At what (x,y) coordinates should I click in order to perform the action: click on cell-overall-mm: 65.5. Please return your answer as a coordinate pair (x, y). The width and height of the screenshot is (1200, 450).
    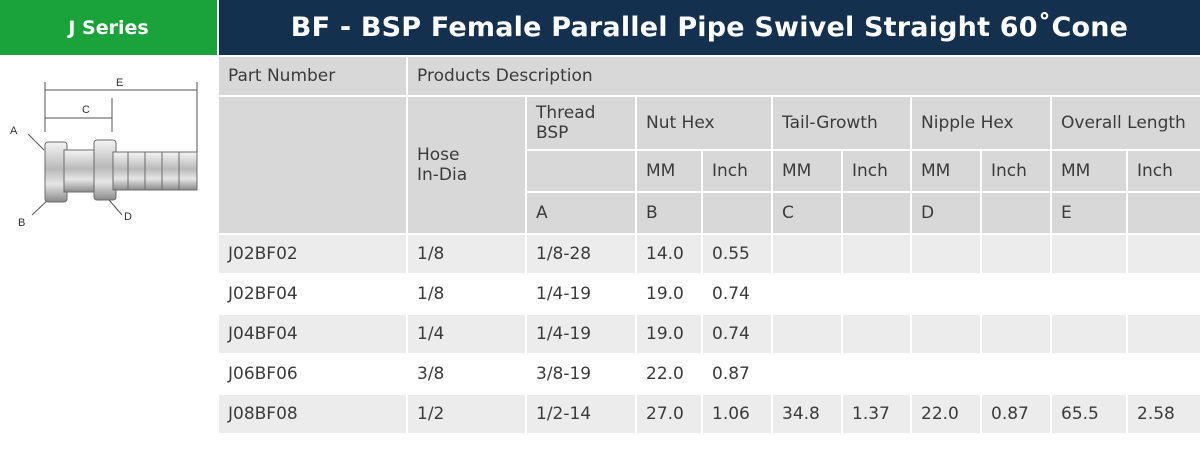
    Looking at the image, I should click on (1090, 415).